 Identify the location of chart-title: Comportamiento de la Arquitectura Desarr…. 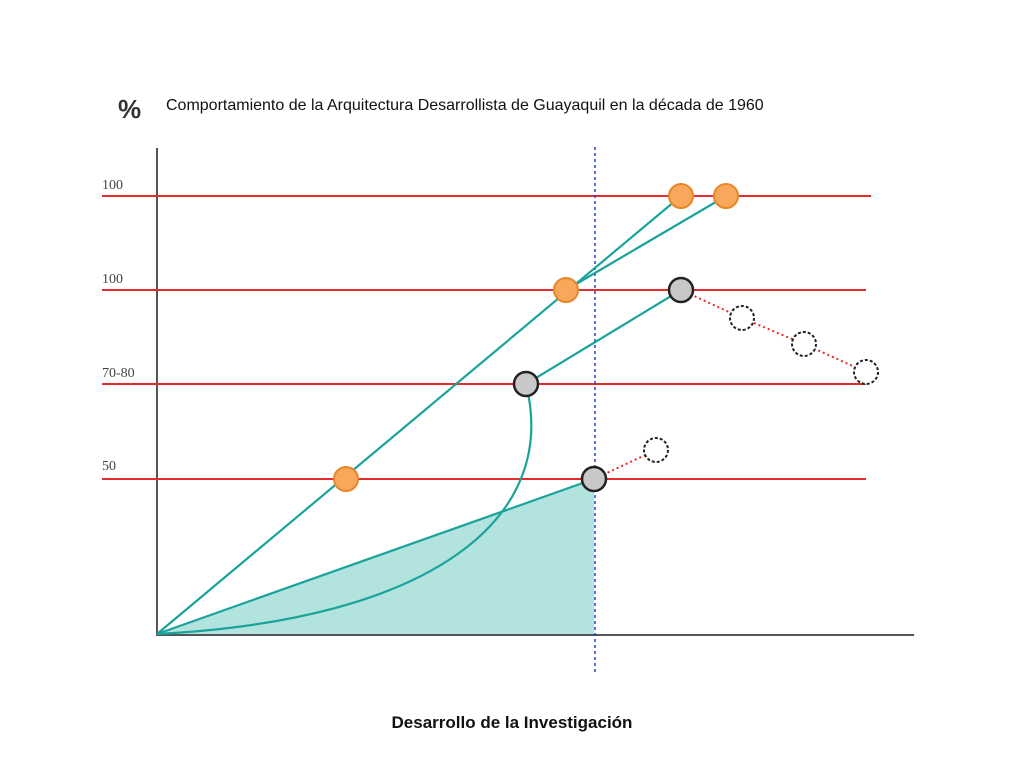
(465, 105).